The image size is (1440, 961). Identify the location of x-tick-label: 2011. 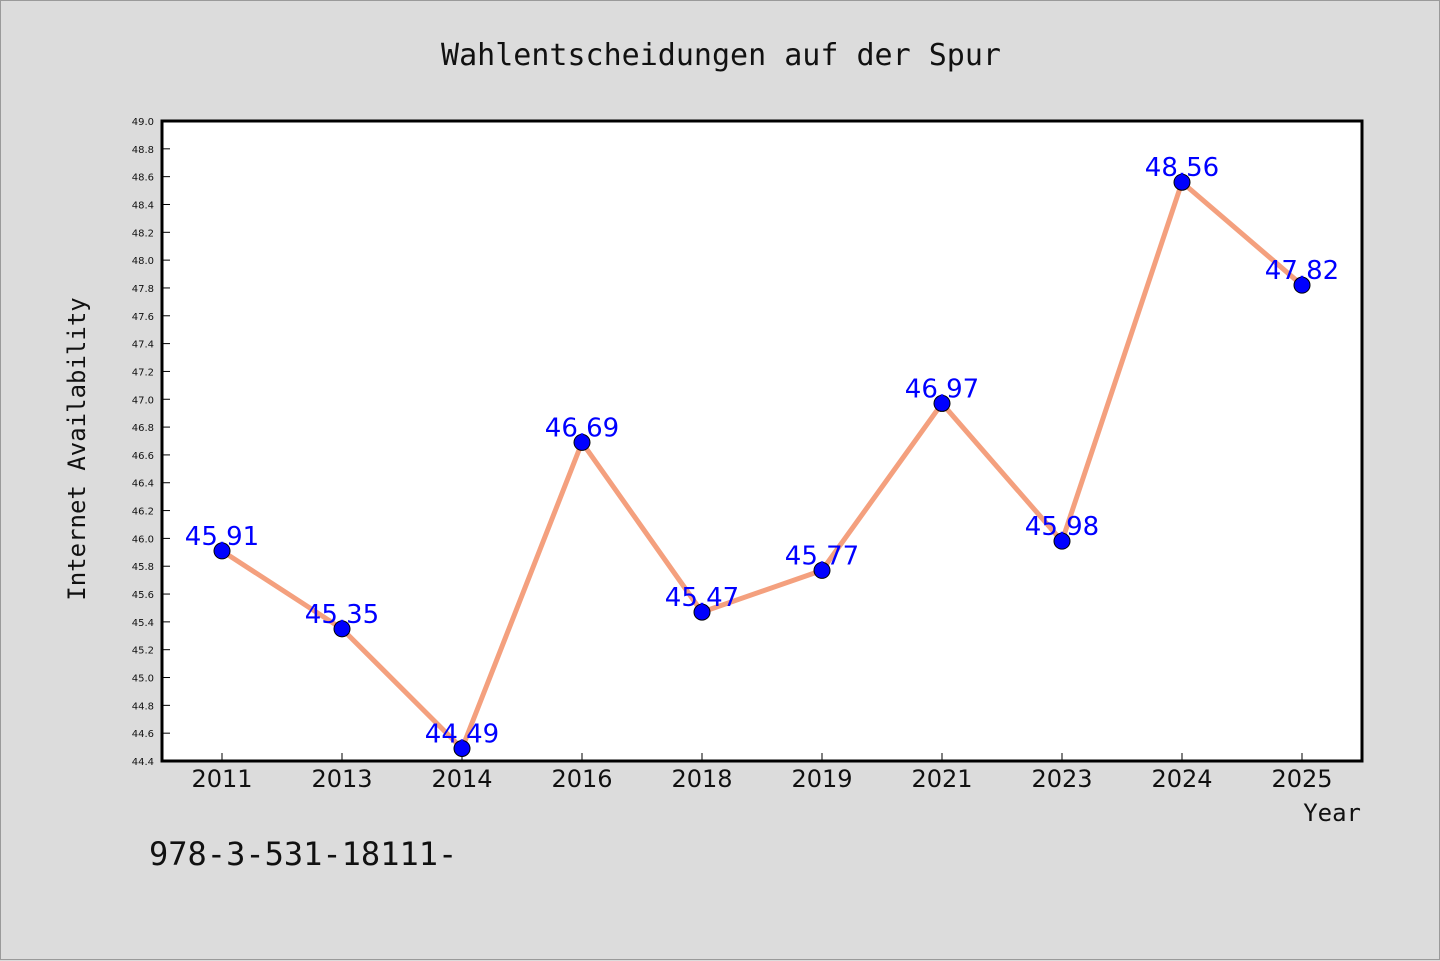
(221, 779).